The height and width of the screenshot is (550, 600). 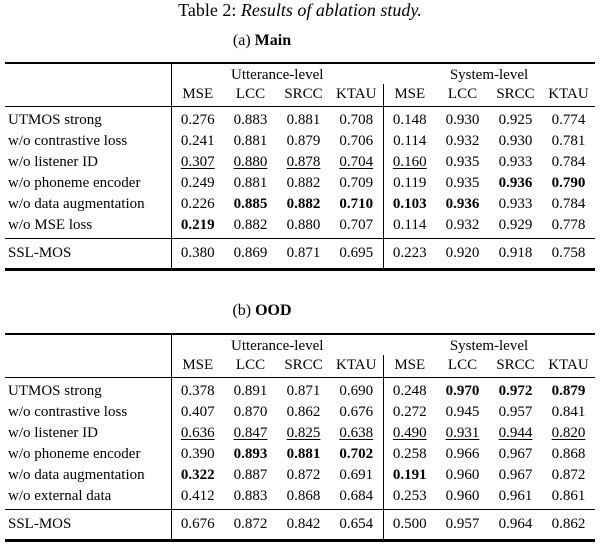 I want to click on metric-value: 0.380, so click(x=197, y=254).